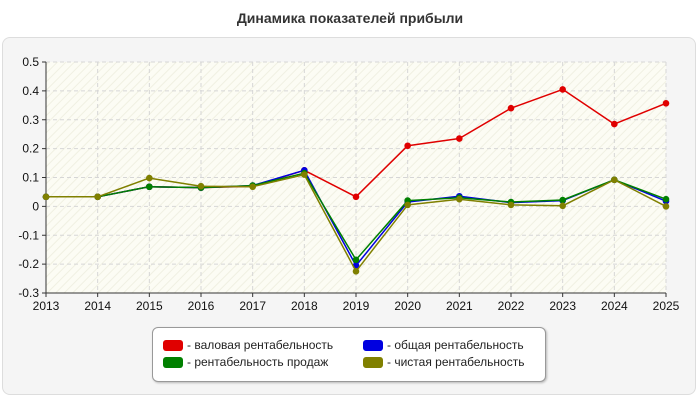 This screenshot has height=400, width=700. I want to click on y-tick-label: 0.4, so click(30, 91).